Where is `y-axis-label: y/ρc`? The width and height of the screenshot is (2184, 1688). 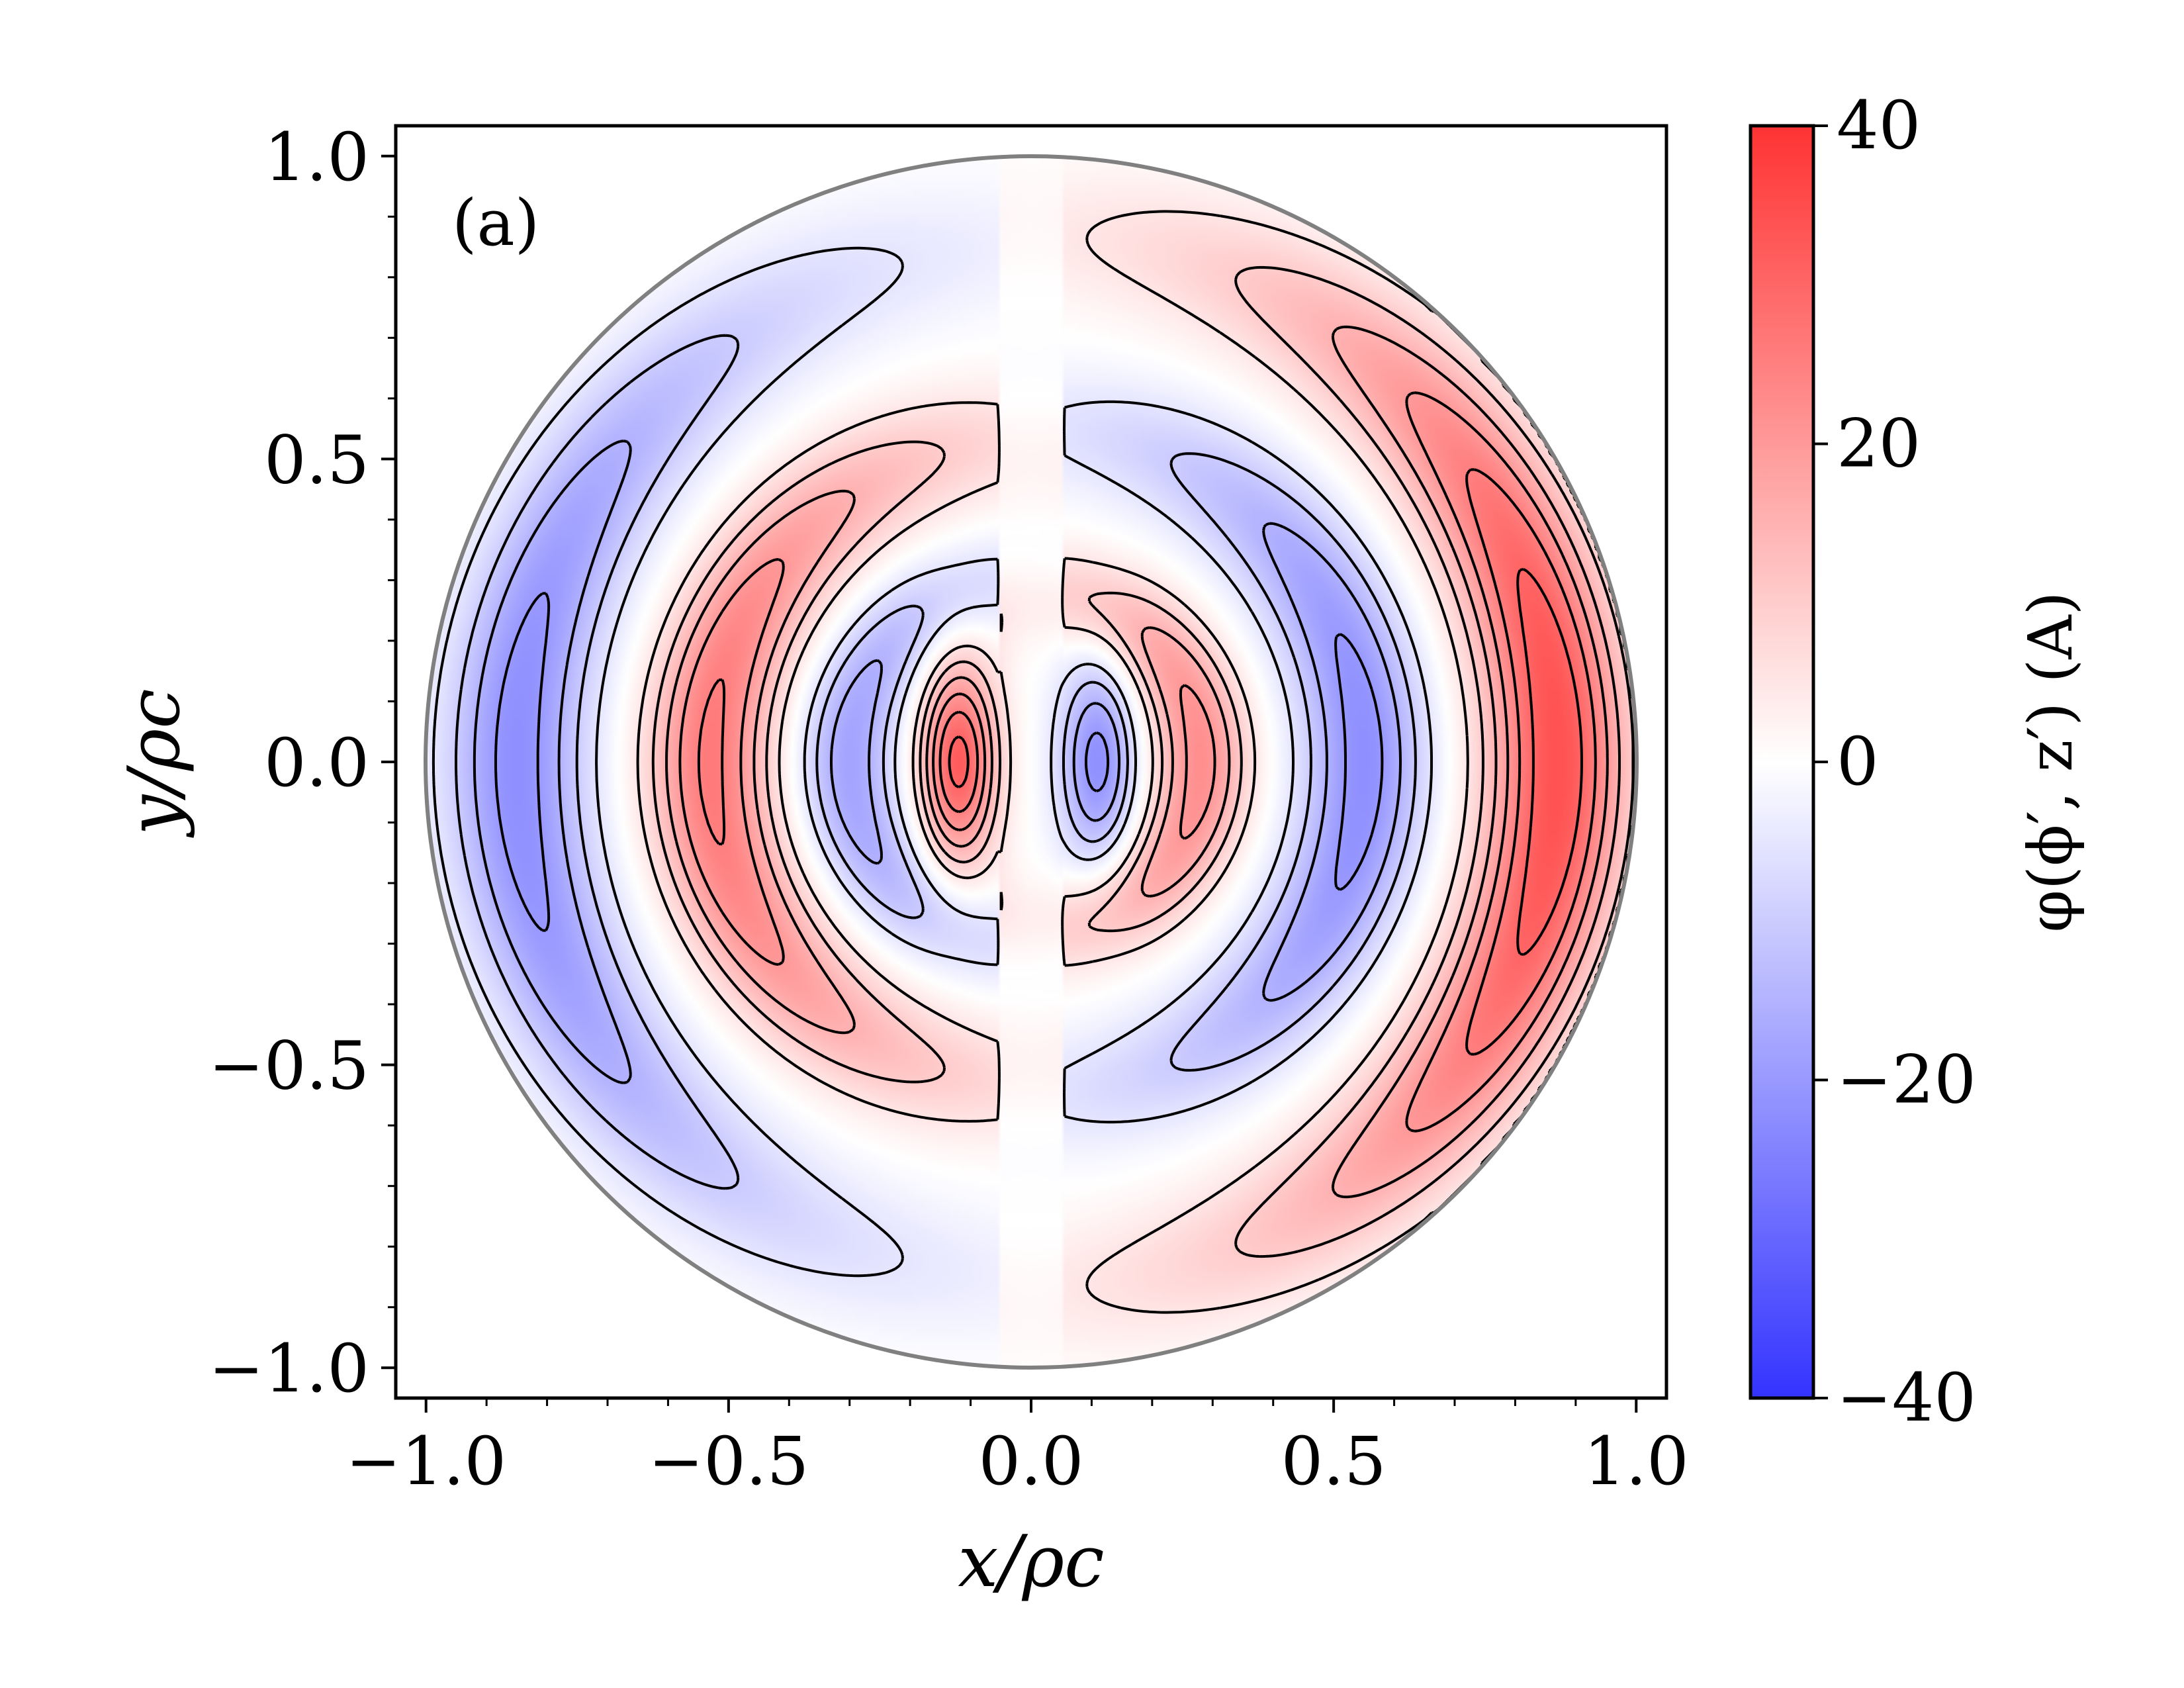
y-axis-label: y/ρc is located at coordinates (154, 763).